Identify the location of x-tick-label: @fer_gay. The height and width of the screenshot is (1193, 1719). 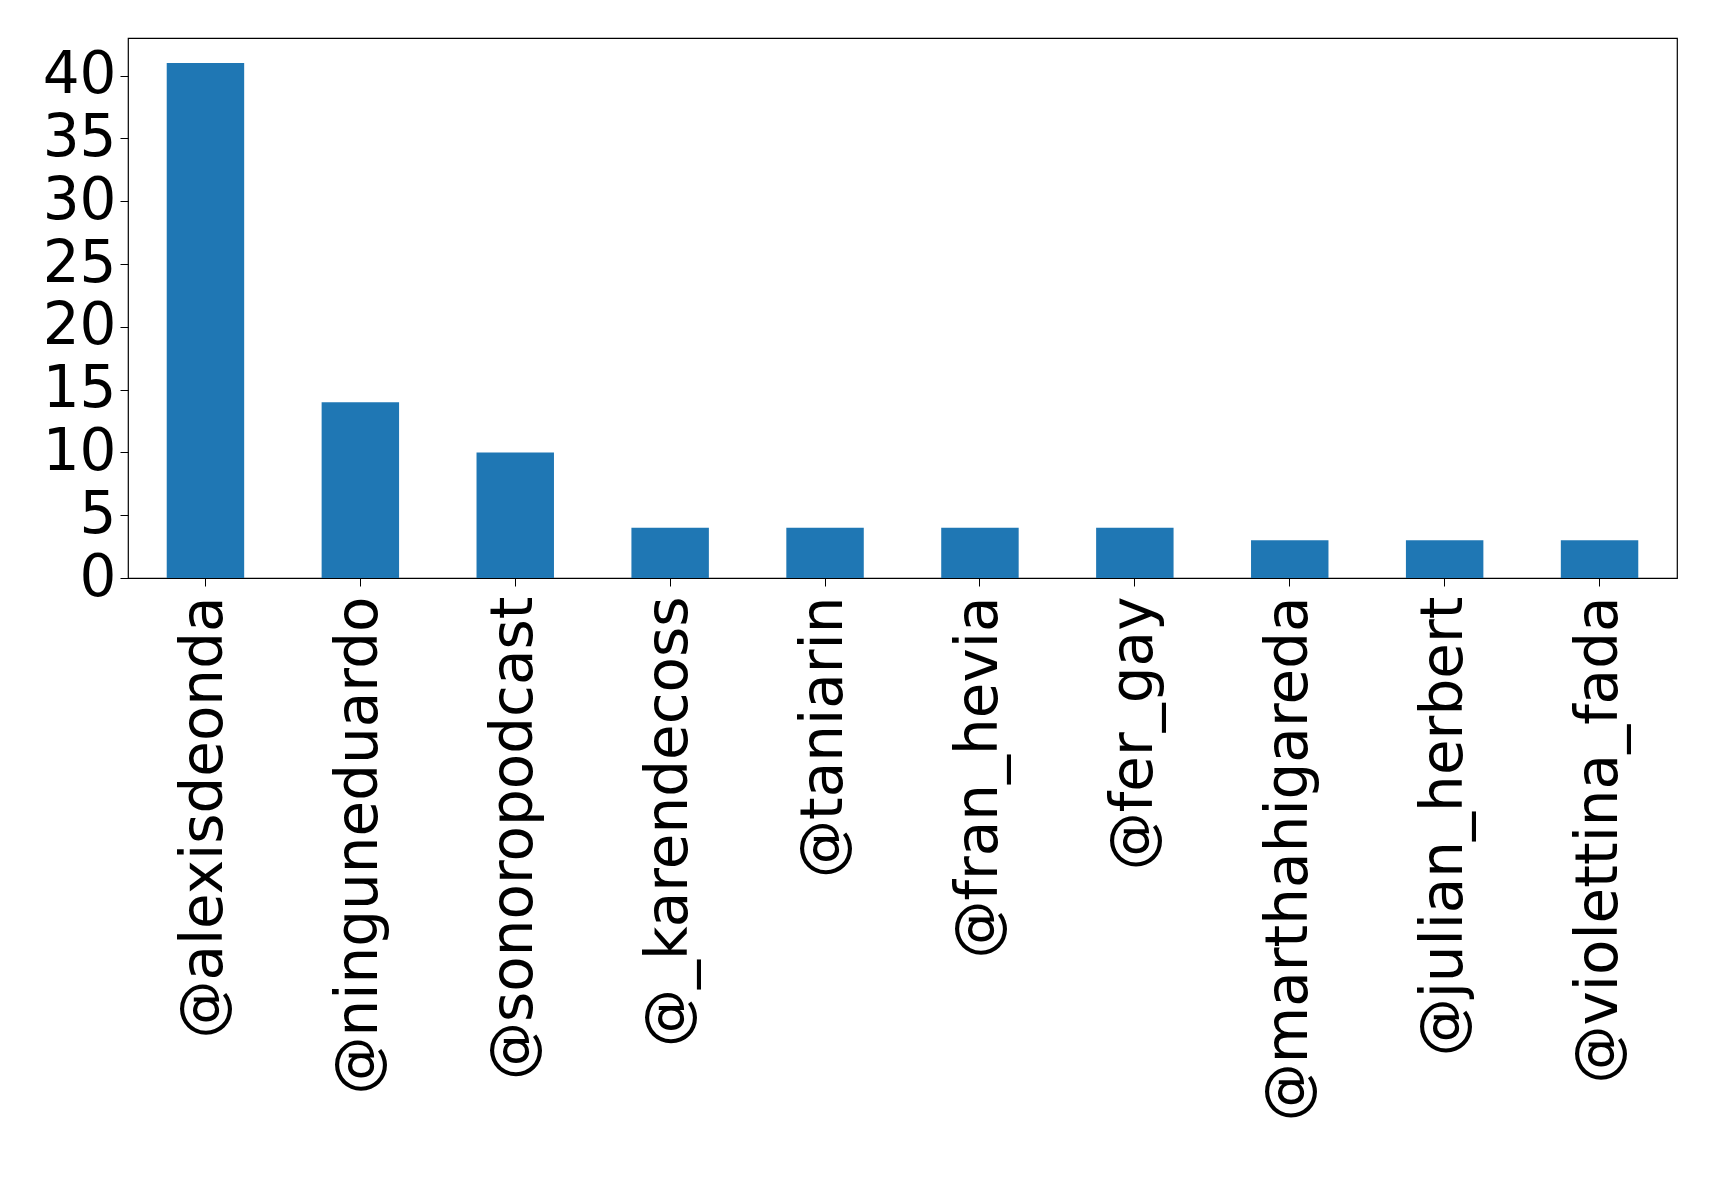
(1131, 733).